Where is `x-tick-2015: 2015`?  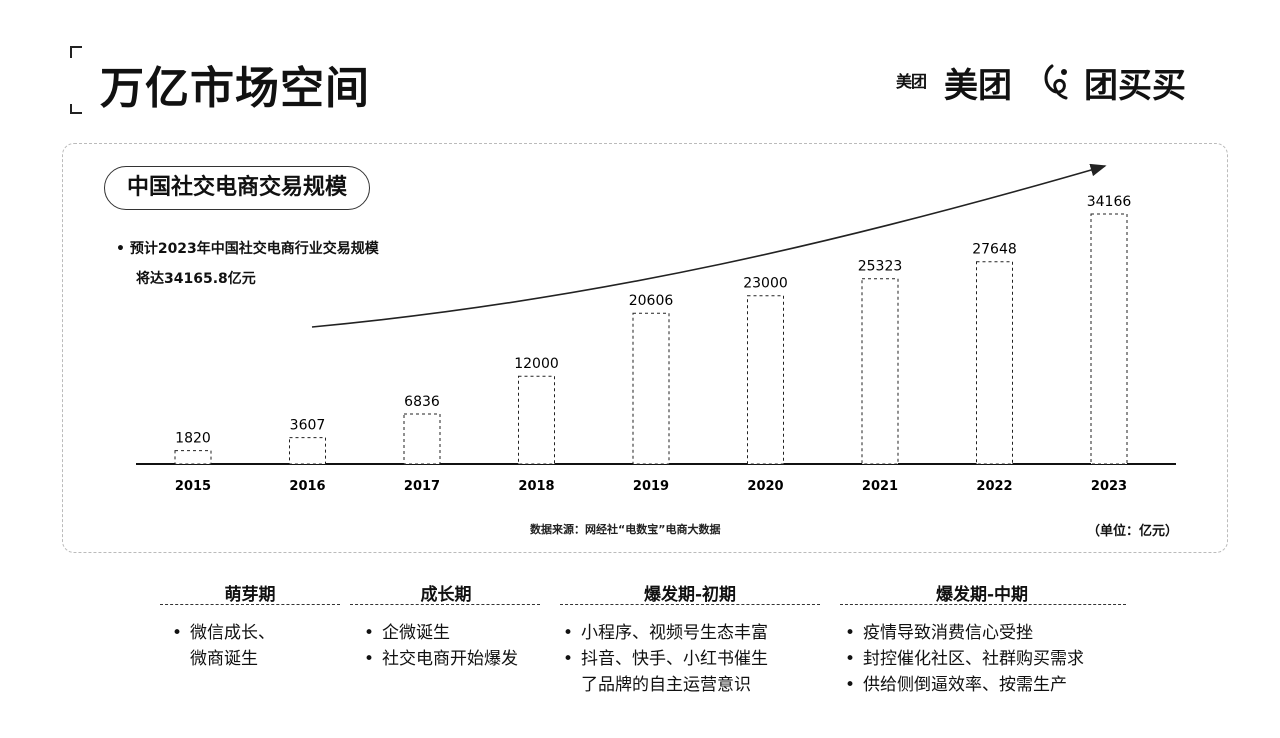 x-tick-2015: 2015 is located at coordinates (193, 486).